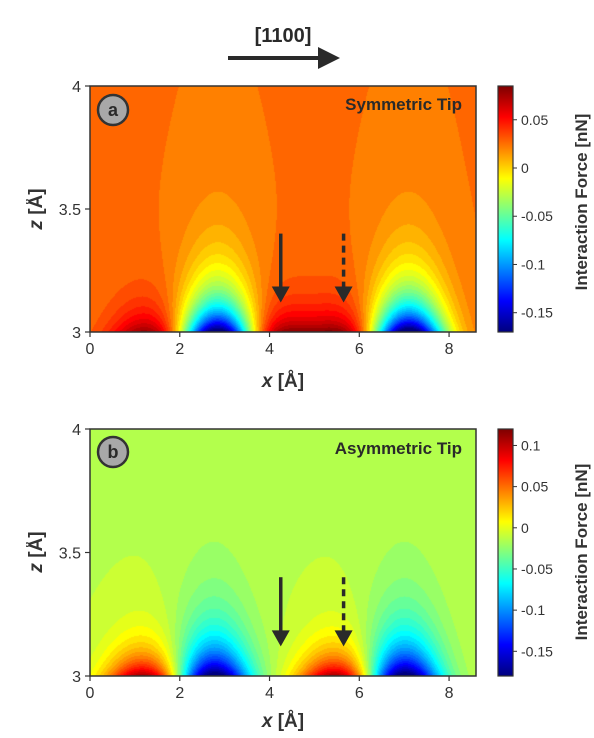 This screenshot has height=738, width=594. What do you see at coordinates (312, 612) in the screenshot?
I see `arrows-b` at bounding box center [312, 612].